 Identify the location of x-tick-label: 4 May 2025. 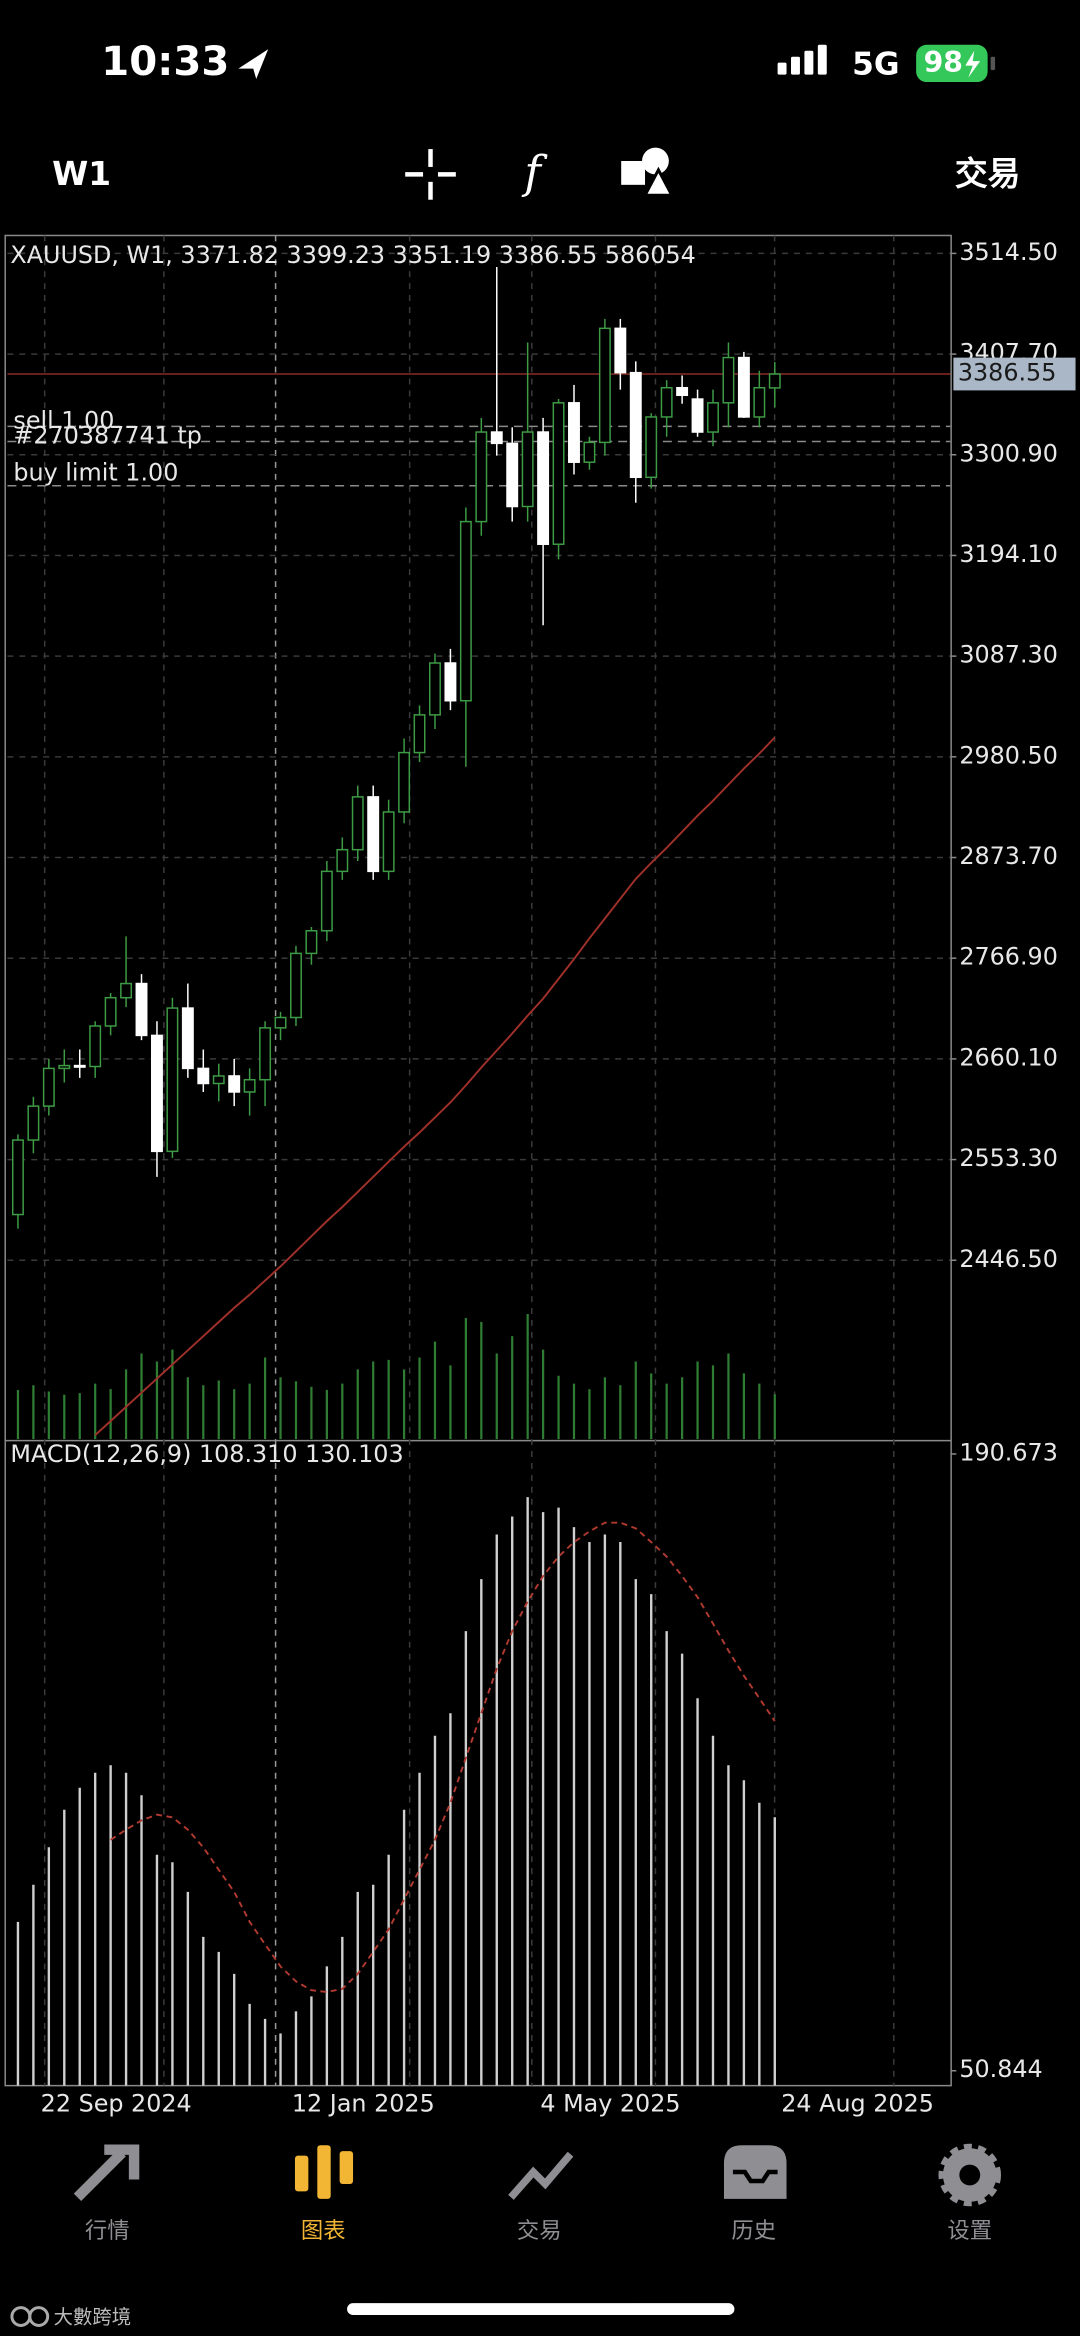
(610, 2103).